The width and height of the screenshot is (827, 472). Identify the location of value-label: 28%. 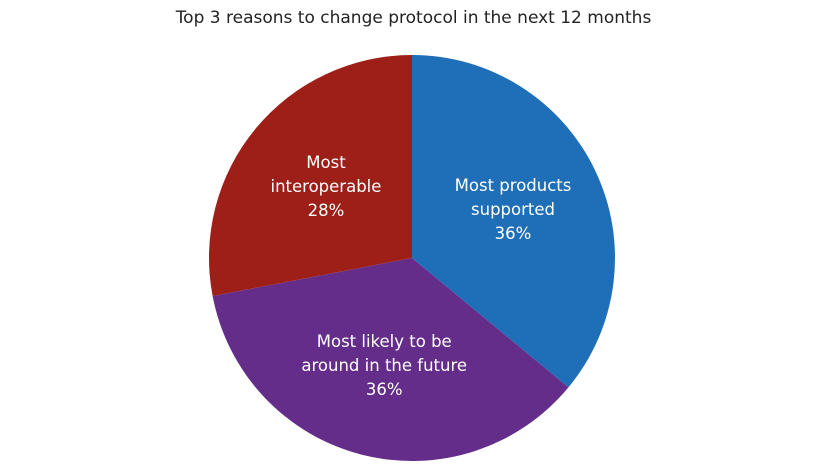
(326, 210).